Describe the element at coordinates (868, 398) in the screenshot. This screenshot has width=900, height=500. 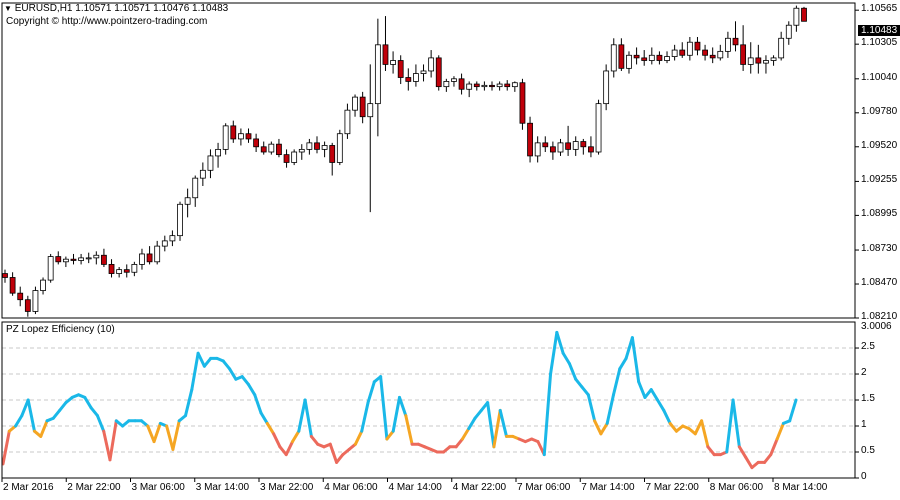
I see `indicator-axis-label: 1.5` at that location.